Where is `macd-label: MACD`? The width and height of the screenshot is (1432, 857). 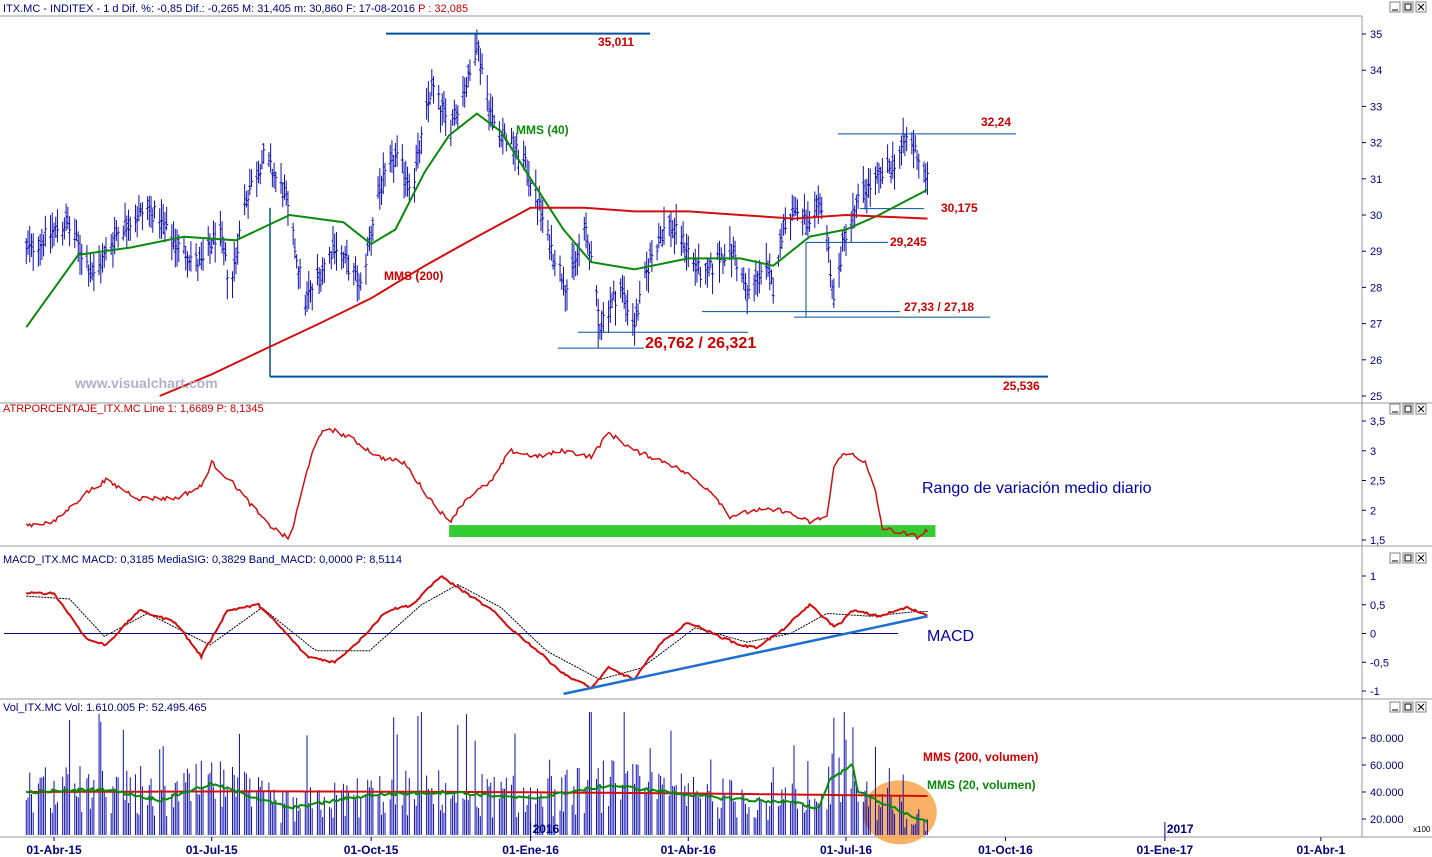 macd-label: MACD is located at coordinates (950, 636).